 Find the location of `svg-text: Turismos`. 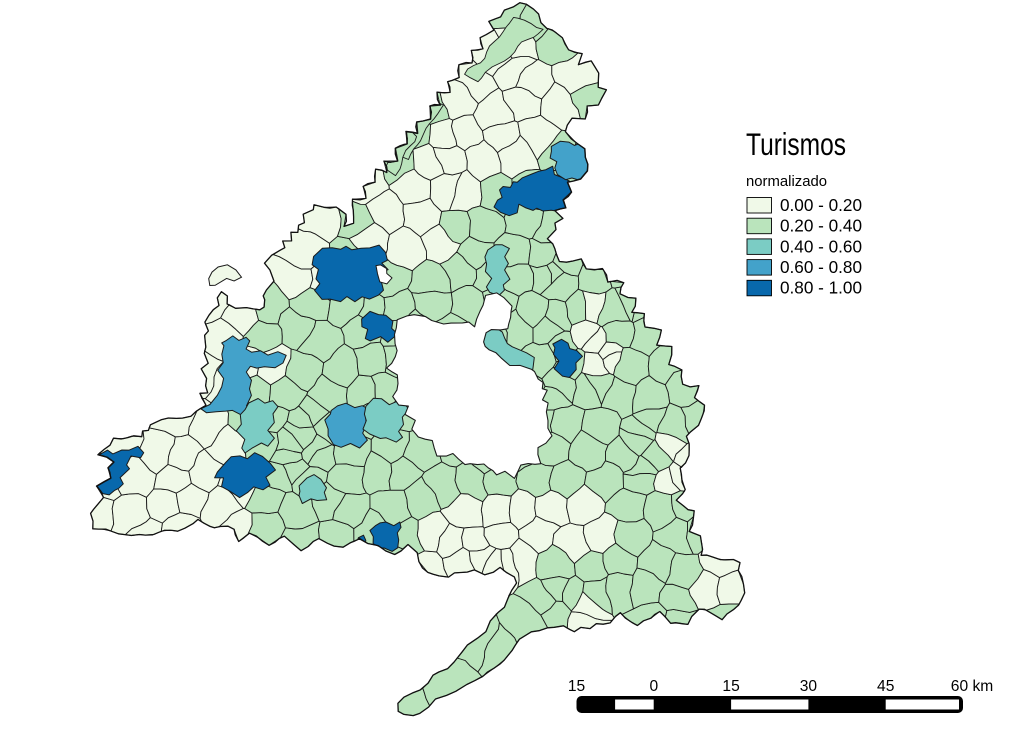

svg-text: Turismos is located at coordinates (796, 144).